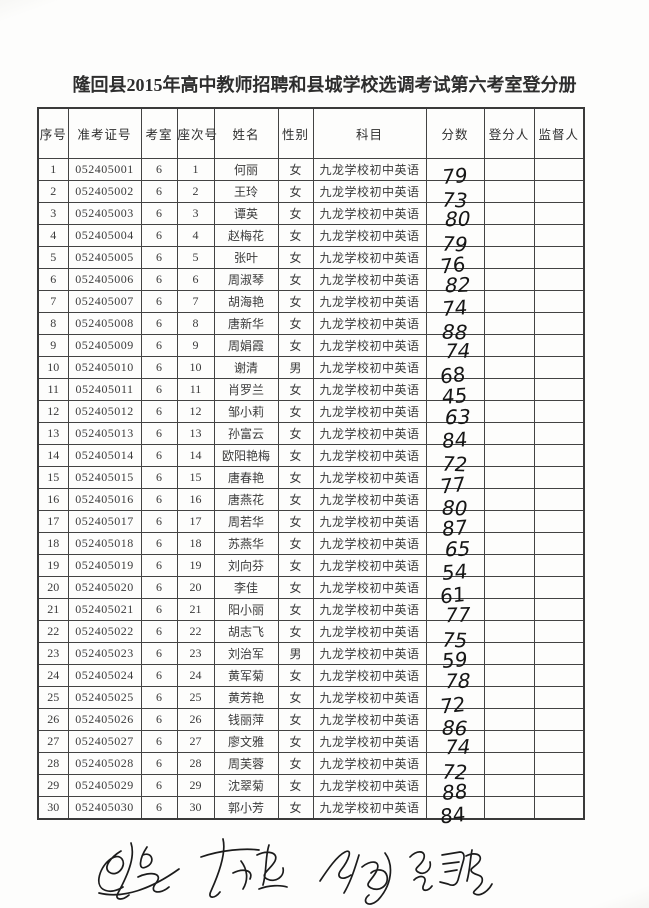 This screenshot has width=649, height=908. Describe the element at coordinates (311, 503) in the screenshot. I see `table-row: 16 052405016 6 16 唐燕花 女 九龙学校初中英语 80` at that location.